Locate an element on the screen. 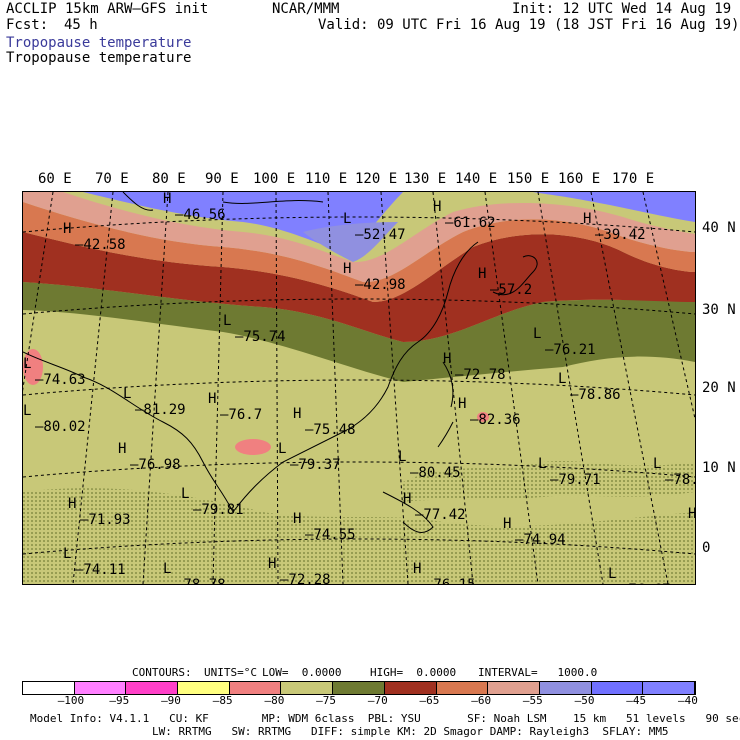 The image size is (740, 740). low-value: –75.74 is located at coordinates (260, 337).